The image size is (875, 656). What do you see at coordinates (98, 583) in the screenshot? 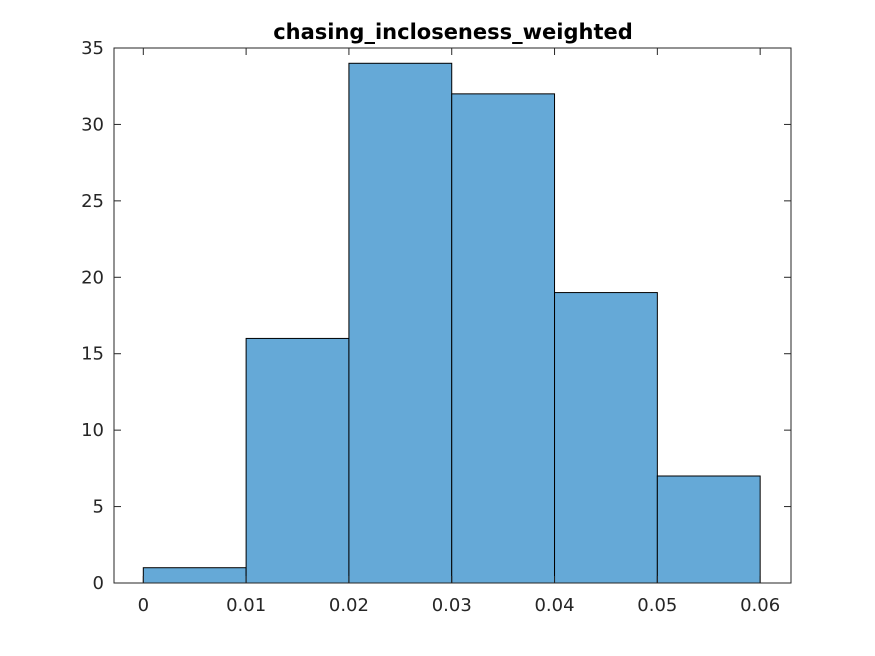
I see `y-tick-label: 0` at bounding box center [98, 583].